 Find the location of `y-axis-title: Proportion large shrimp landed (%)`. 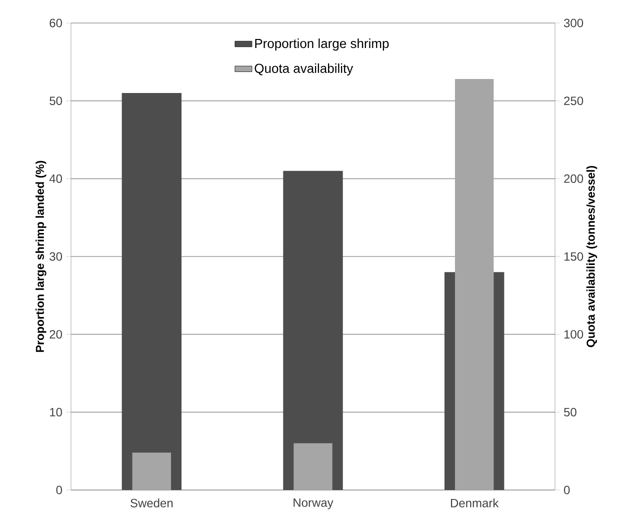

y-axis-title: Proportion large shrimp landed (%) is located at coordinates (41, 256).